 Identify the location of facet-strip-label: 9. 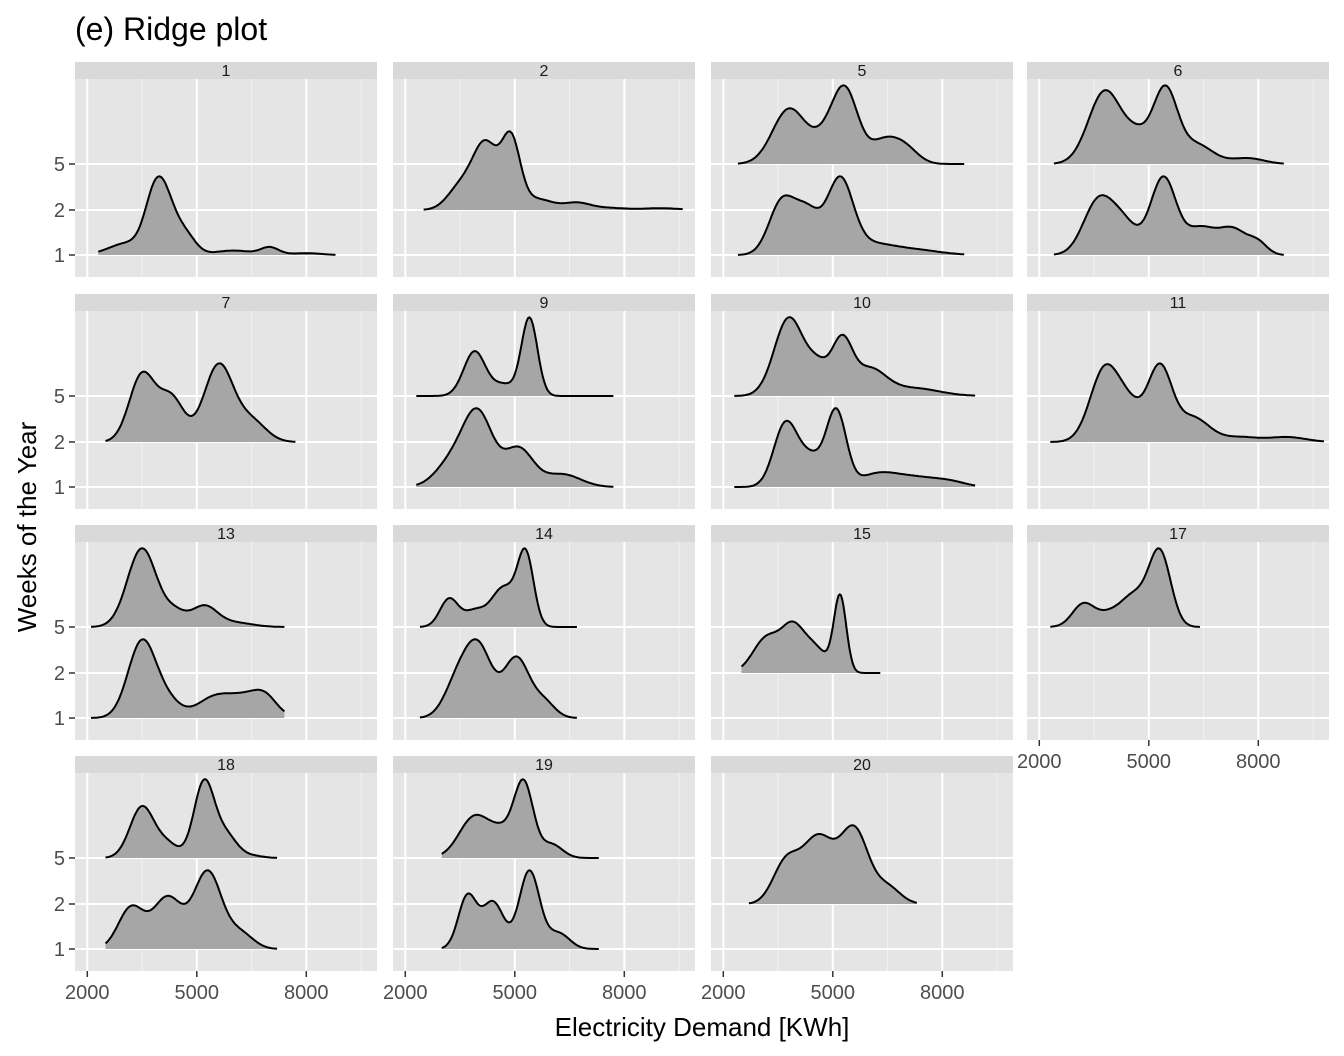
(544, 303).